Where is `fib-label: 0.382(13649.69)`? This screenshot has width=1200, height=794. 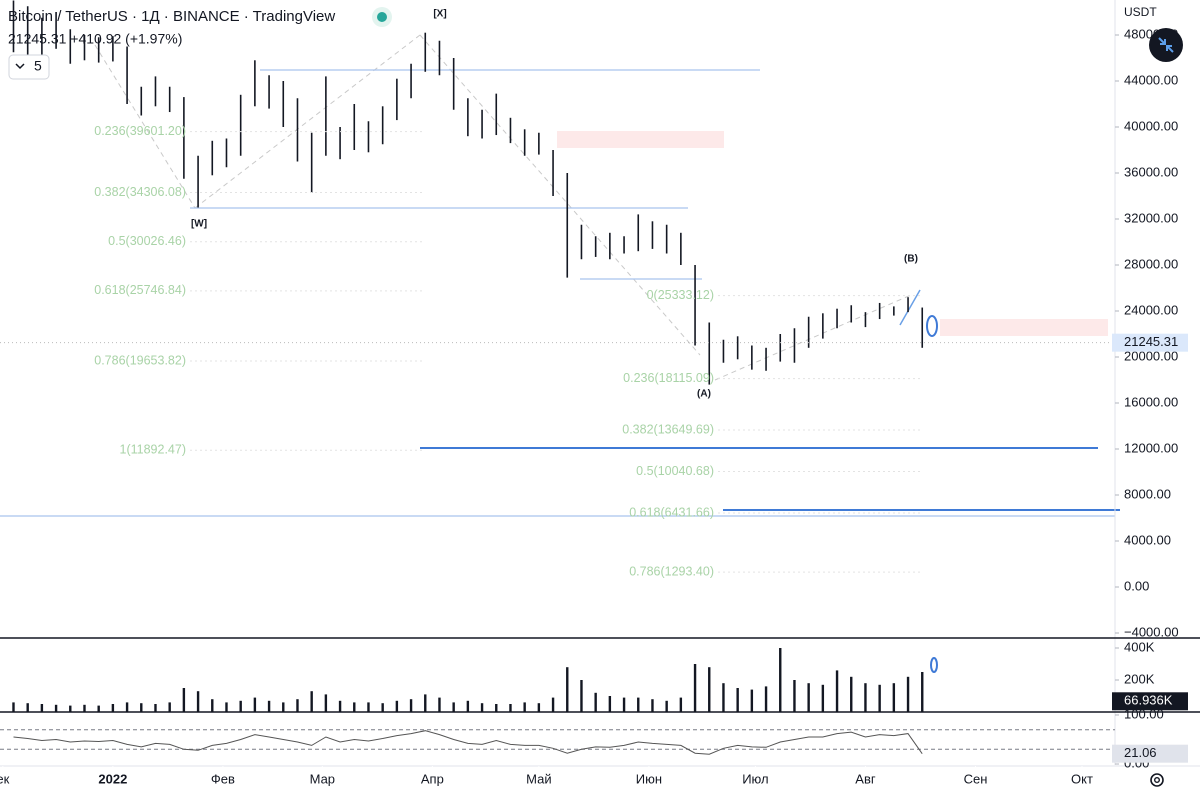 fib-label: 0.382(13649.69) is located at coordinates (668, 429).